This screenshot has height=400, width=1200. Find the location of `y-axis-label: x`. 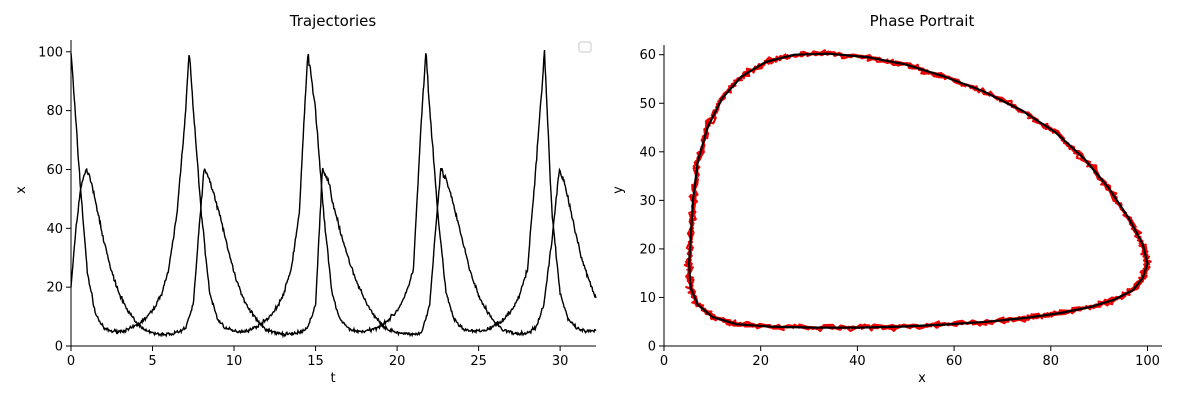

y-axis-label: x is located at coordinates (21, 190).